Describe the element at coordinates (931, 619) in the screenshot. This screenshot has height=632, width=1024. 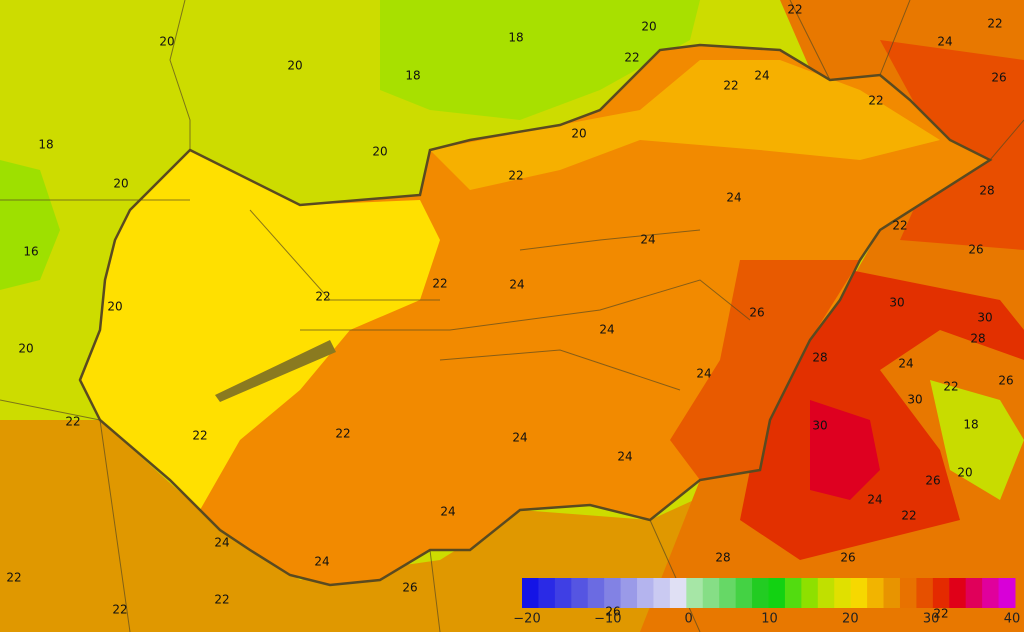
I see `colorbar-tick-label: 30` at that location.